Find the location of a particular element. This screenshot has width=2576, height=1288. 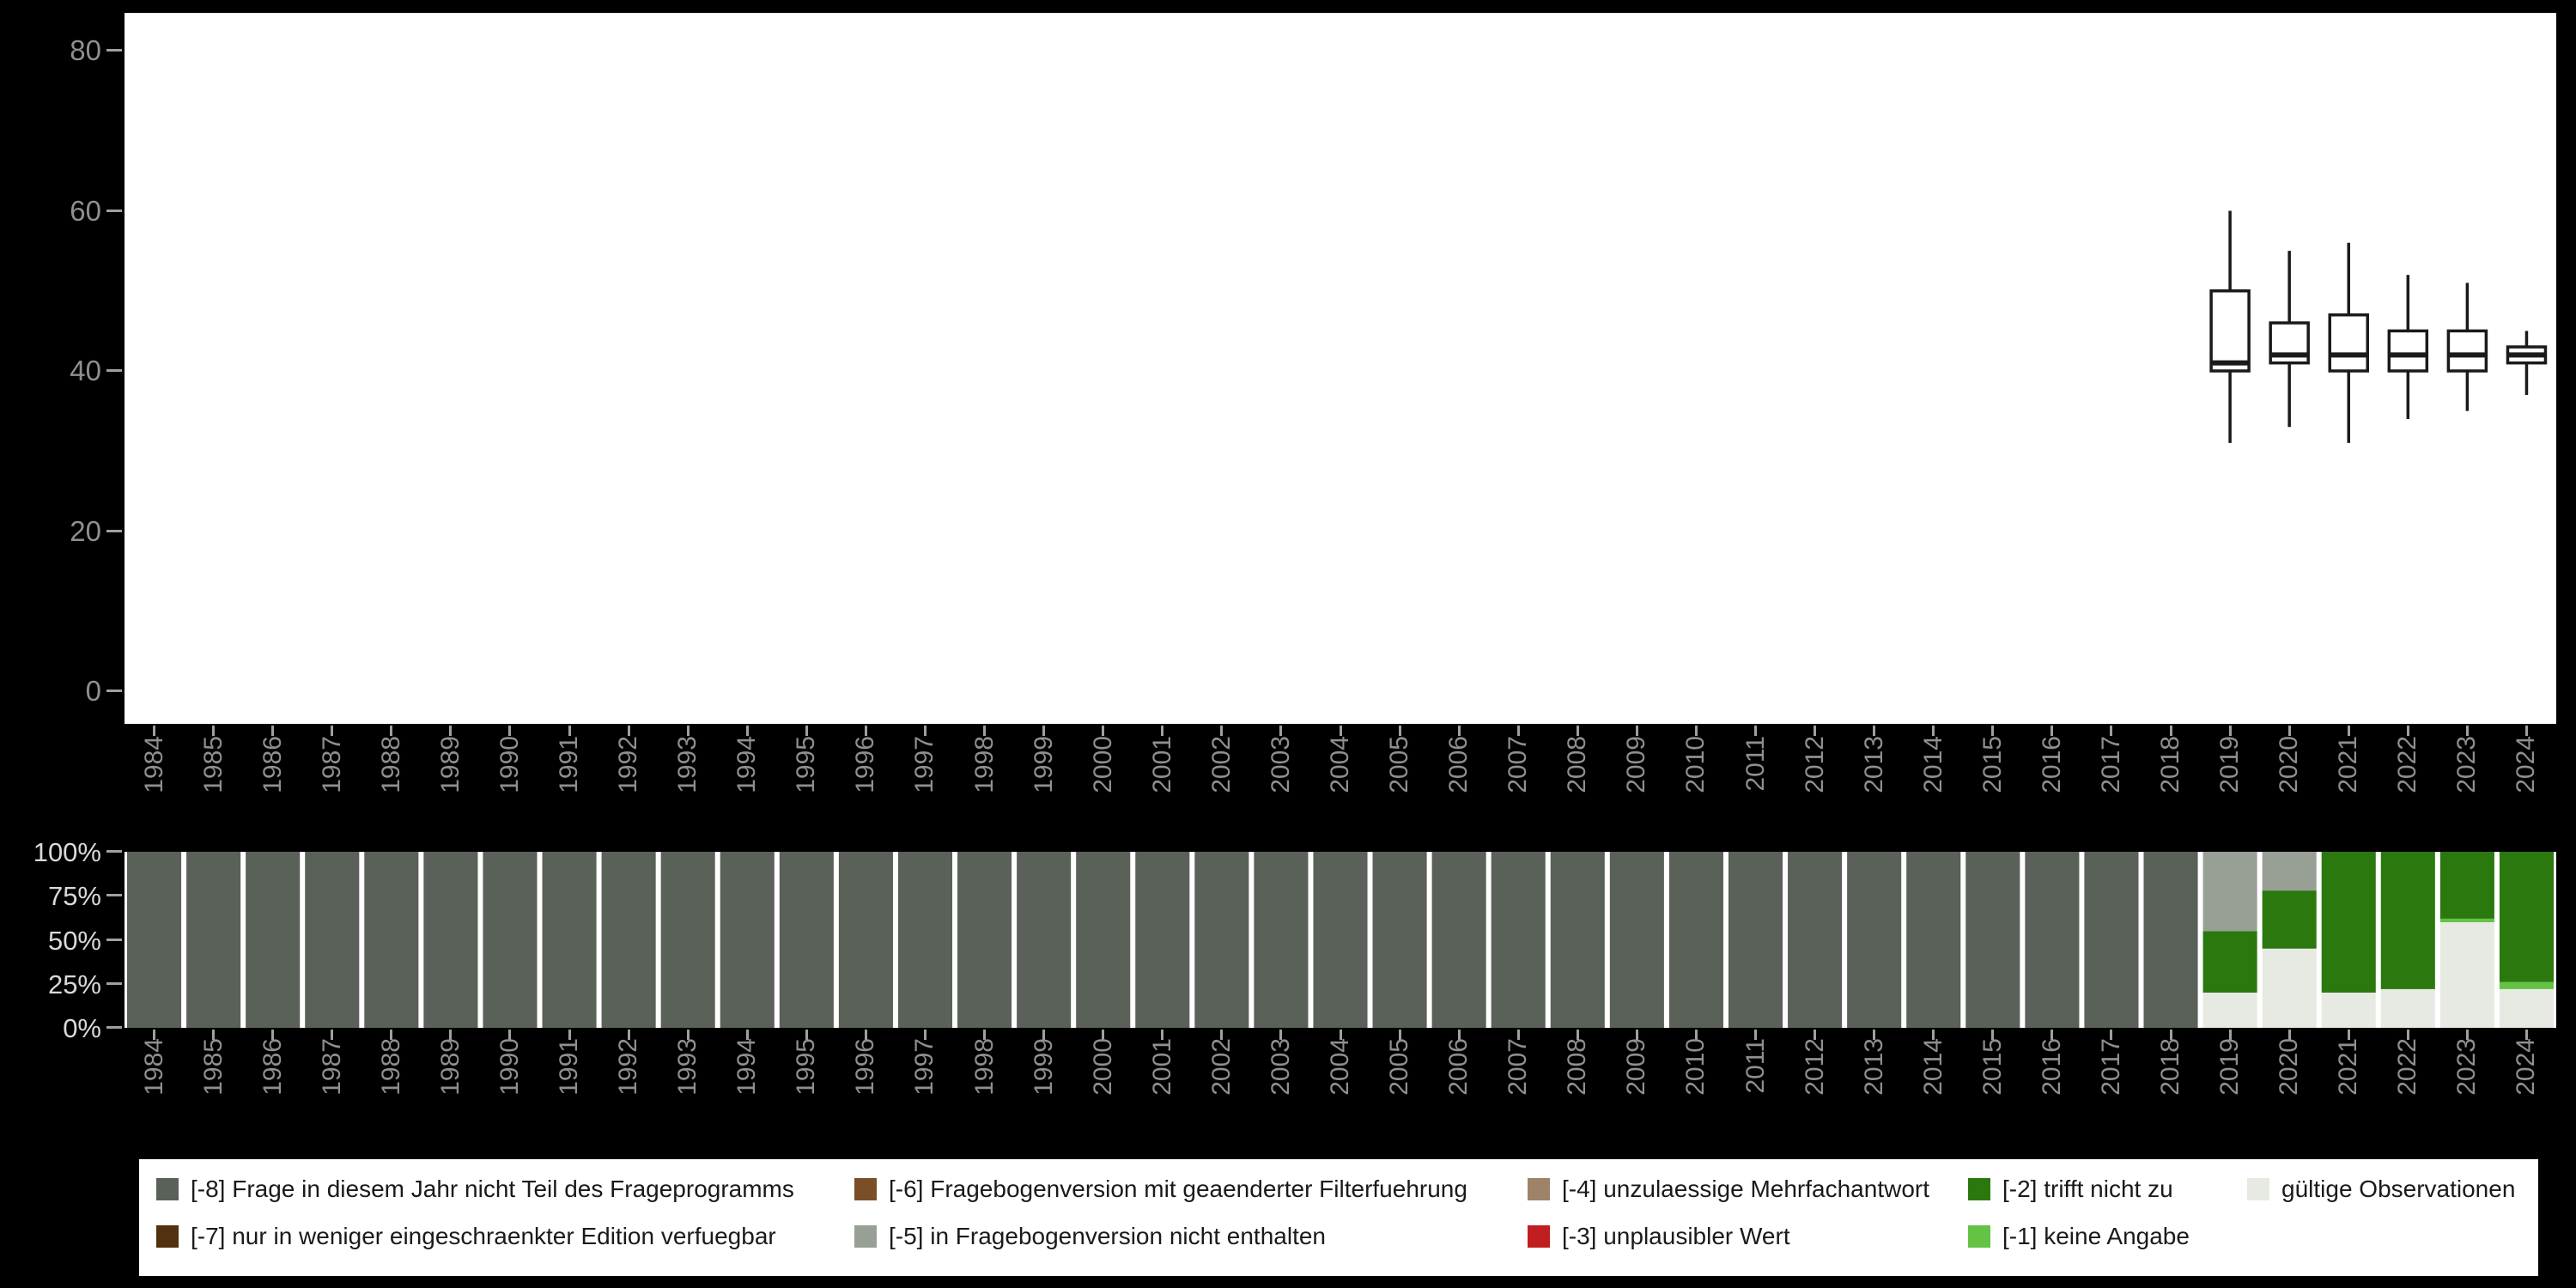

x-axis-year-label: 2004 is located at coordinates (1340, 1067).